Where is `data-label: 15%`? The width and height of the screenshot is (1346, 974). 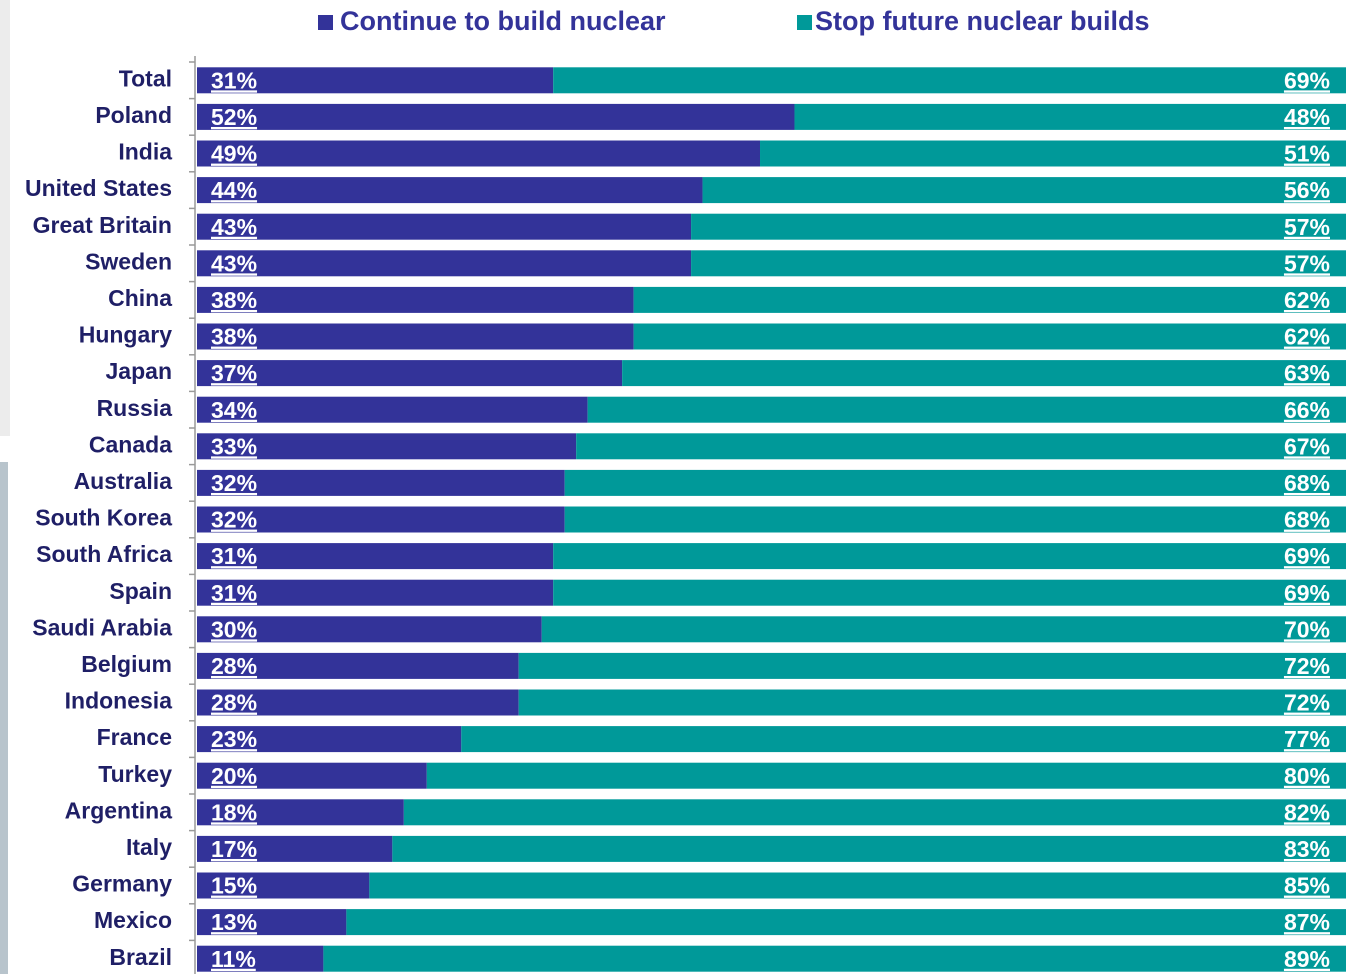 data-label: 15% is located at coordinates (234, 886).